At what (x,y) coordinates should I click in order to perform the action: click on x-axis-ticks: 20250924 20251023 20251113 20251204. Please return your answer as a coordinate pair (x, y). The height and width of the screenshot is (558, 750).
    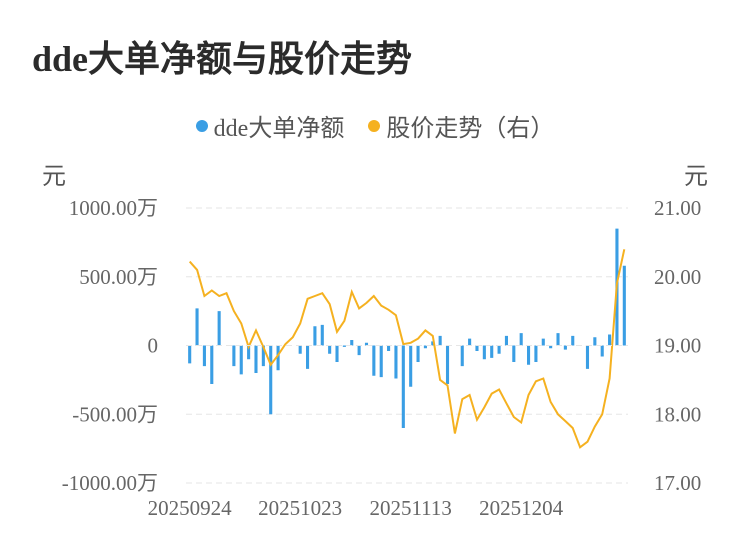
    Looking at the image, I should click on (356, 508).